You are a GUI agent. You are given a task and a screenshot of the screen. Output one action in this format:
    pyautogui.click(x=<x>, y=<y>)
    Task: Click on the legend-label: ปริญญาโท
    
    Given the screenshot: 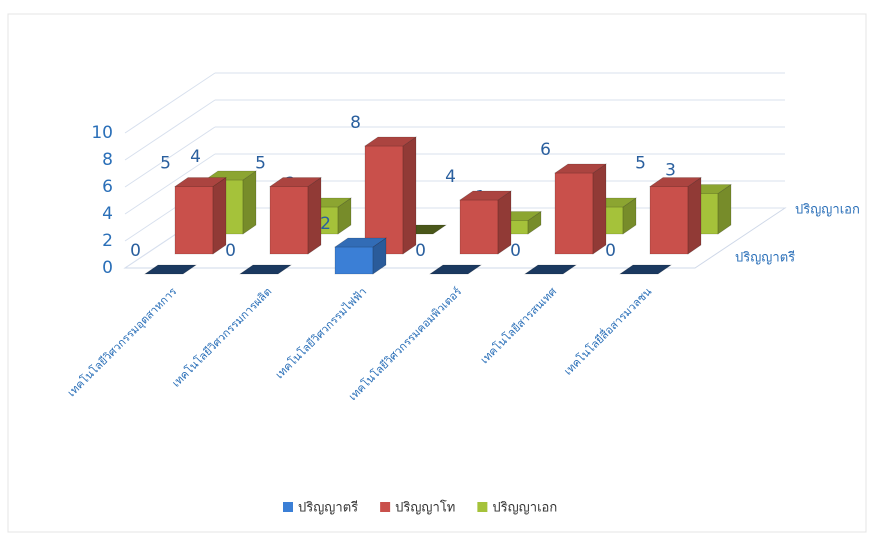 What is the action you would take?
    pyautogui.click(x=425, y=508)
    